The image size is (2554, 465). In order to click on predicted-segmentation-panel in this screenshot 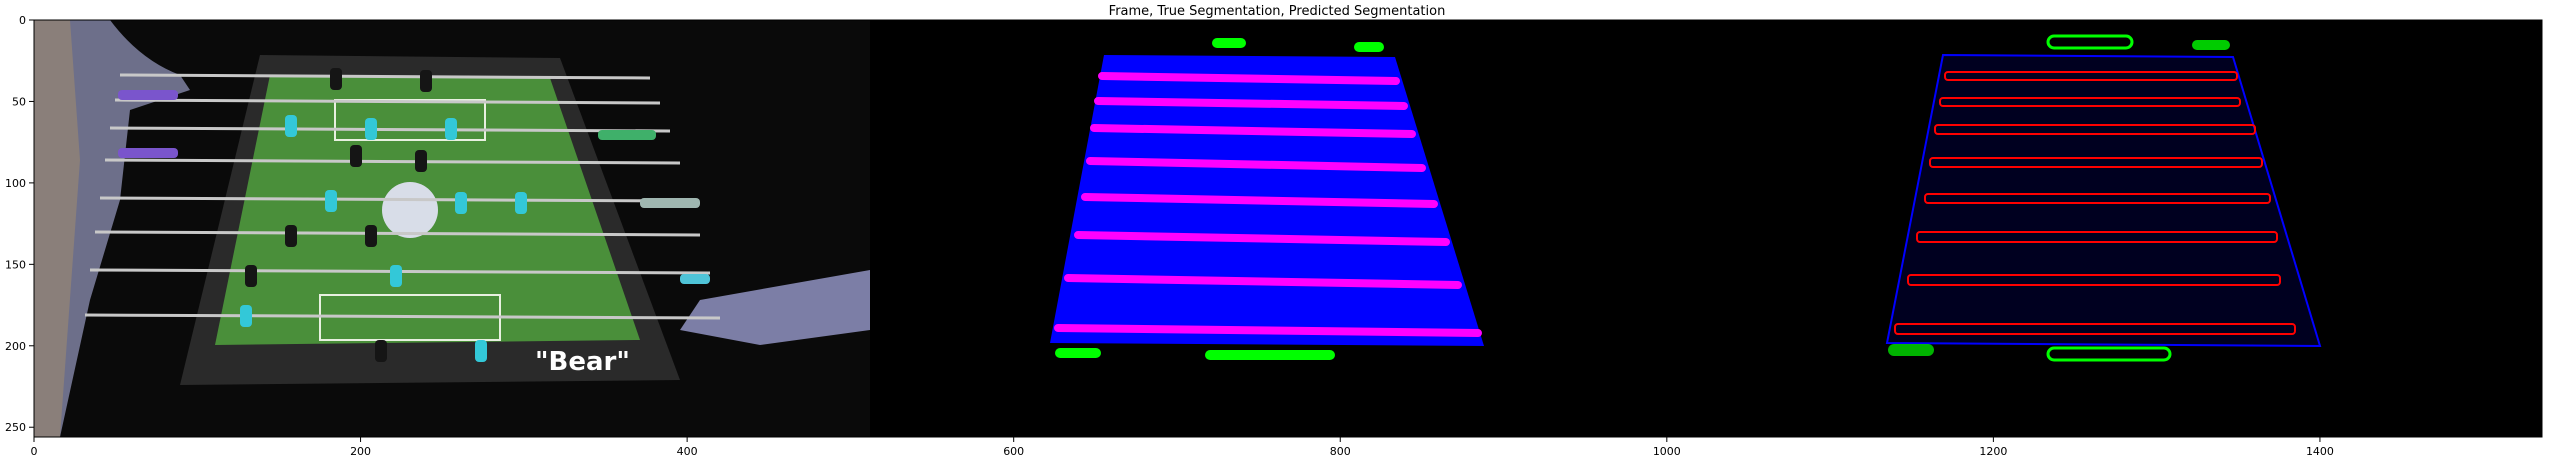, I will do `click(2103, 198)`.